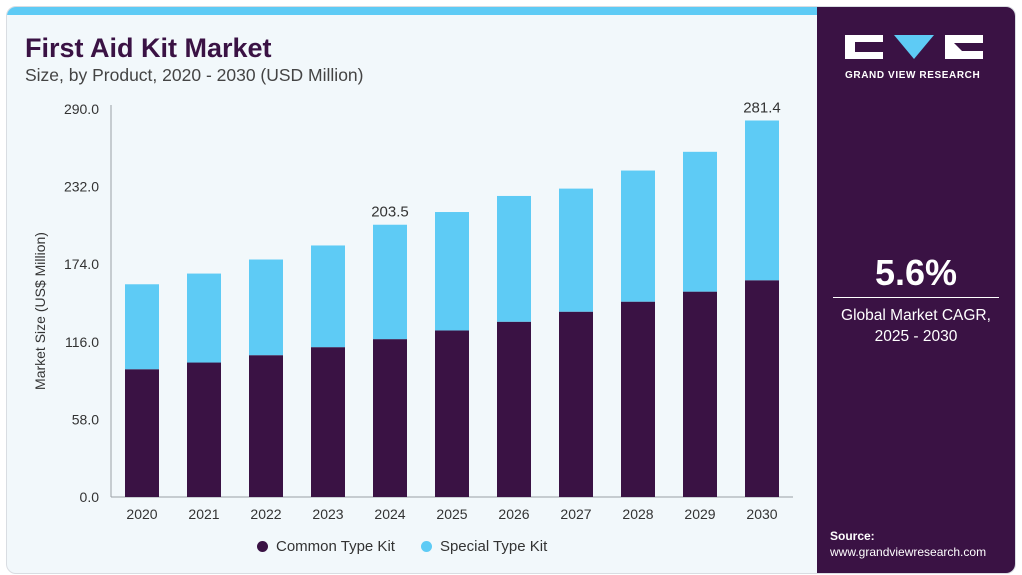  I want to click on accent-bar, so click(412, 11).